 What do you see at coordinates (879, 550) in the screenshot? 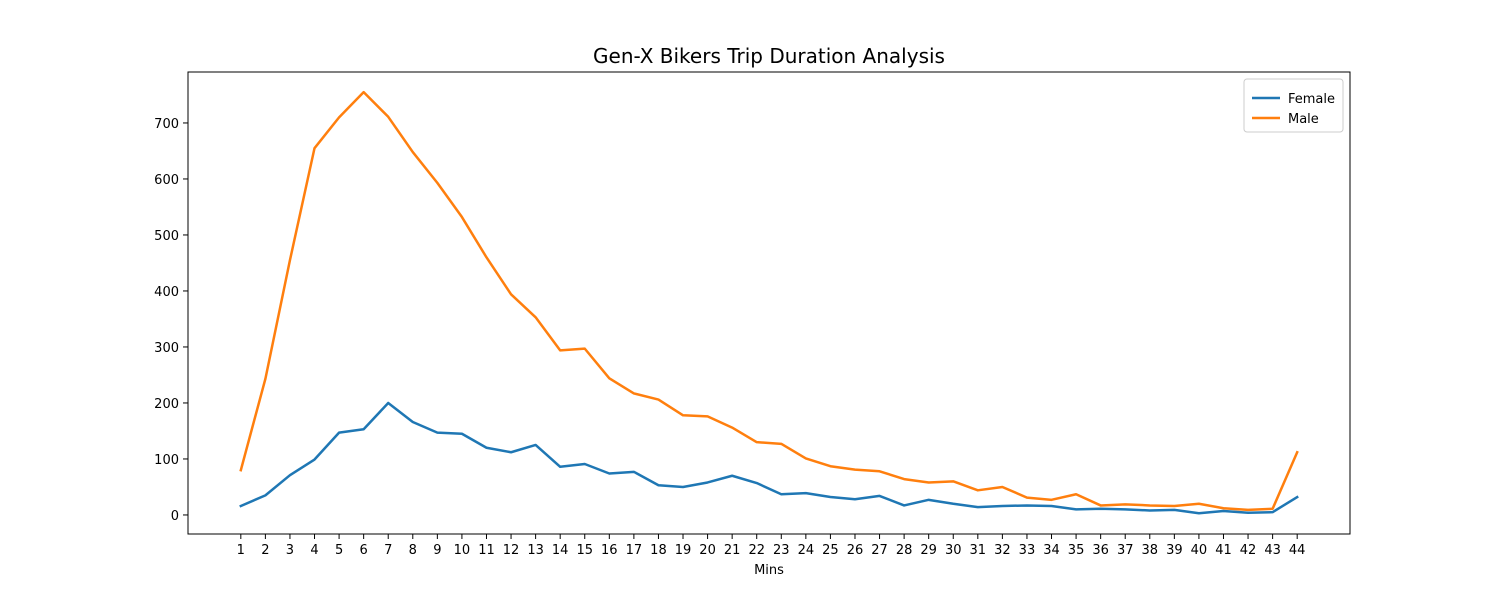
I see `x-tick-label: 27` at bounding box center [879, 550].